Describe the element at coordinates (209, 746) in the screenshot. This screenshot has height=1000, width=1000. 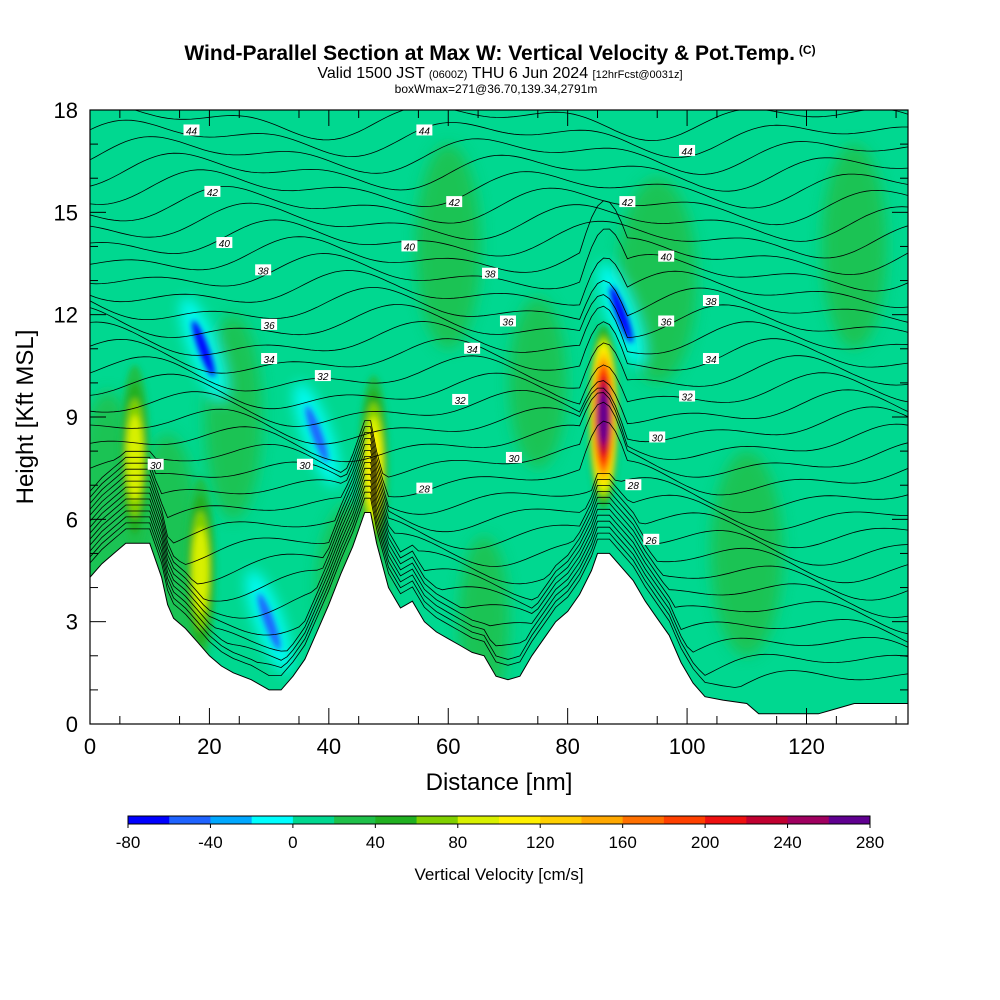
I see `x-tick-label: 20` at that location.